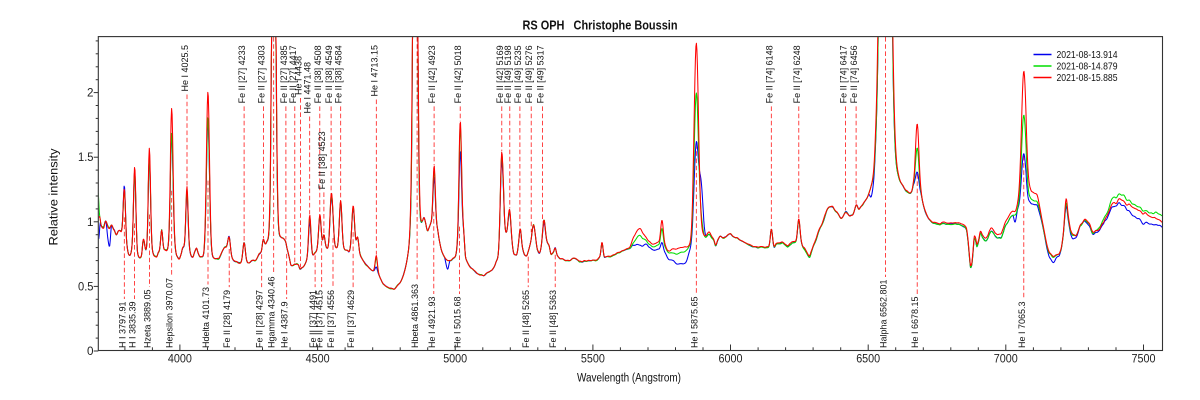 Image resolution: width=1200 pixels, height=400 pixels. I want to click on svg-text: 1.5, so click(86, 158).